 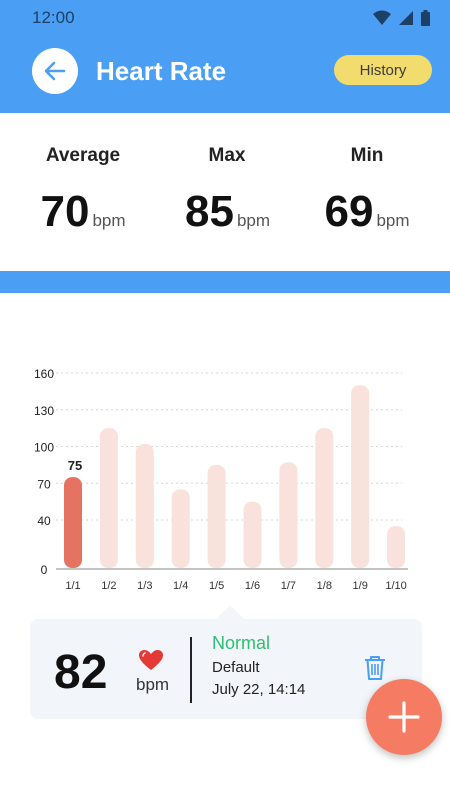 I want to click on trash-icon, so click(x=375, y=668).